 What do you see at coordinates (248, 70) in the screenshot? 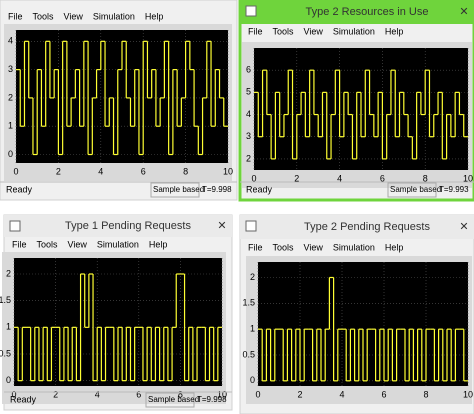
I see `y-tick-label: 6` at bounding box center [248, 70].